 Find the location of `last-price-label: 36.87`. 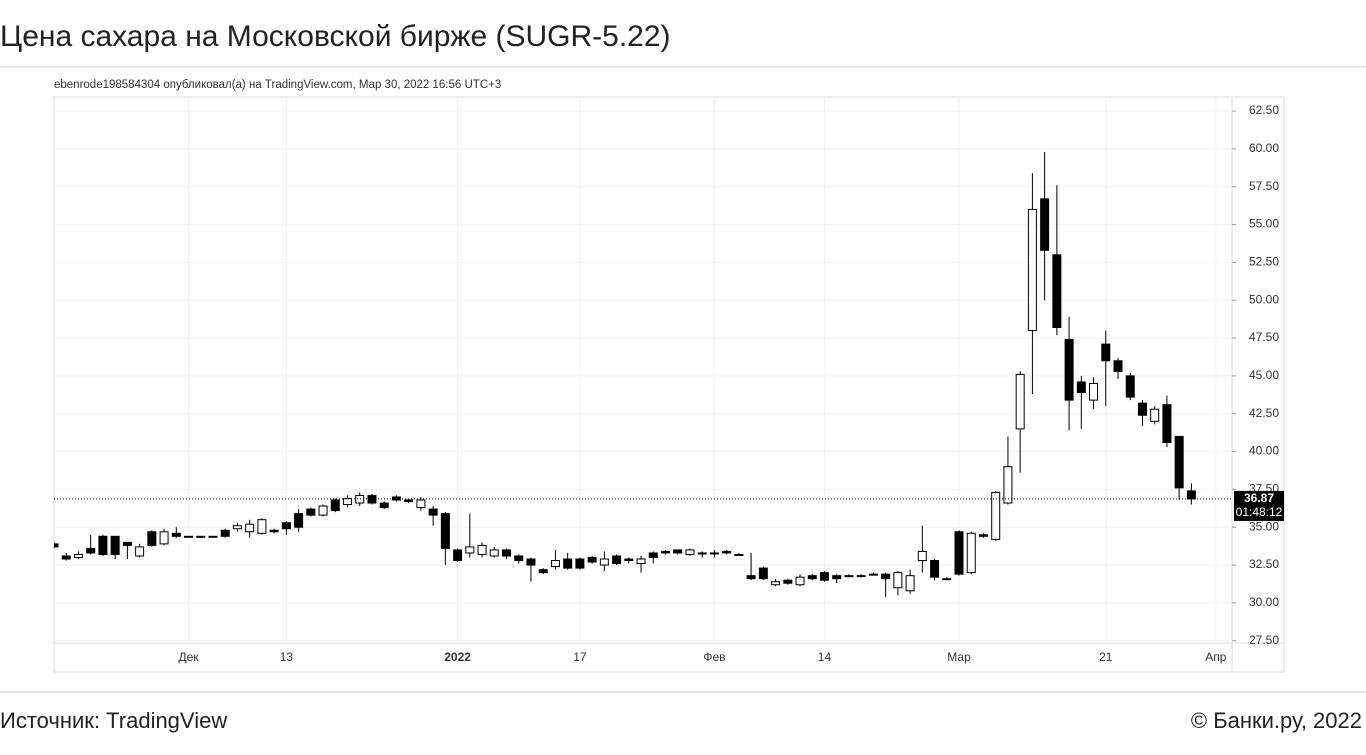

last-price-label: 36.87 is located at coordinates (1259, 498).